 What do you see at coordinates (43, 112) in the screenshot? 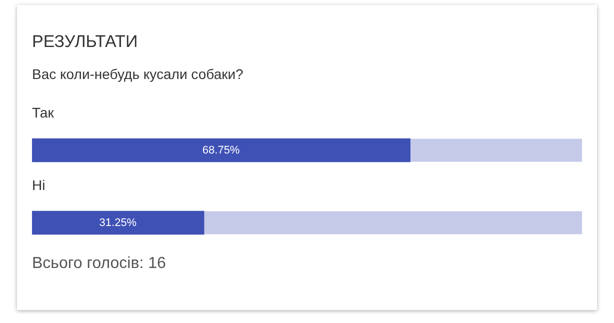
I see `y-tick-label: Так` at bounding box center [43, 112].